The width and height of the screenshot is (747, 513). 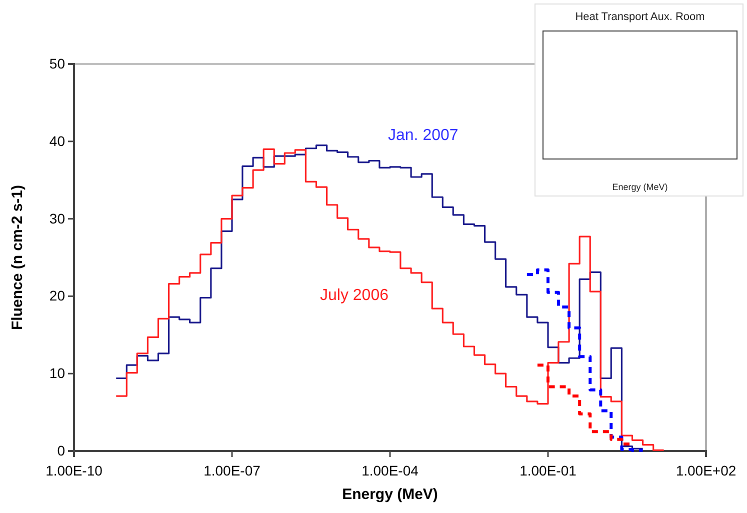 What do you see at coordinates (706, 470) in the screenshot?
I see `x-tick-label: 1.00E+02` at bounding box center [706, 470].